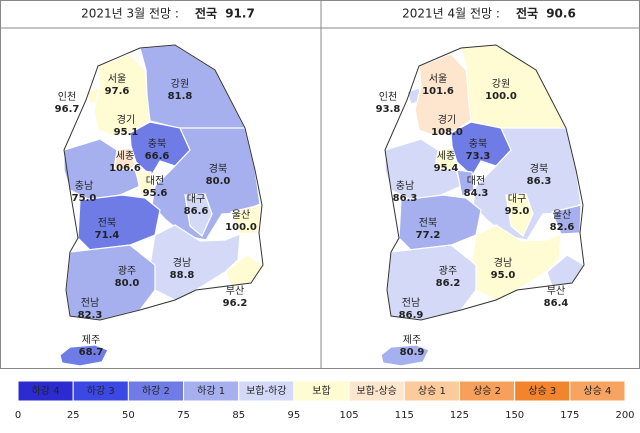 The image size is (640, 433). Describe the element at coordinates (459, 415) in the screenshot. I see `legend-tick: 125` at that location.